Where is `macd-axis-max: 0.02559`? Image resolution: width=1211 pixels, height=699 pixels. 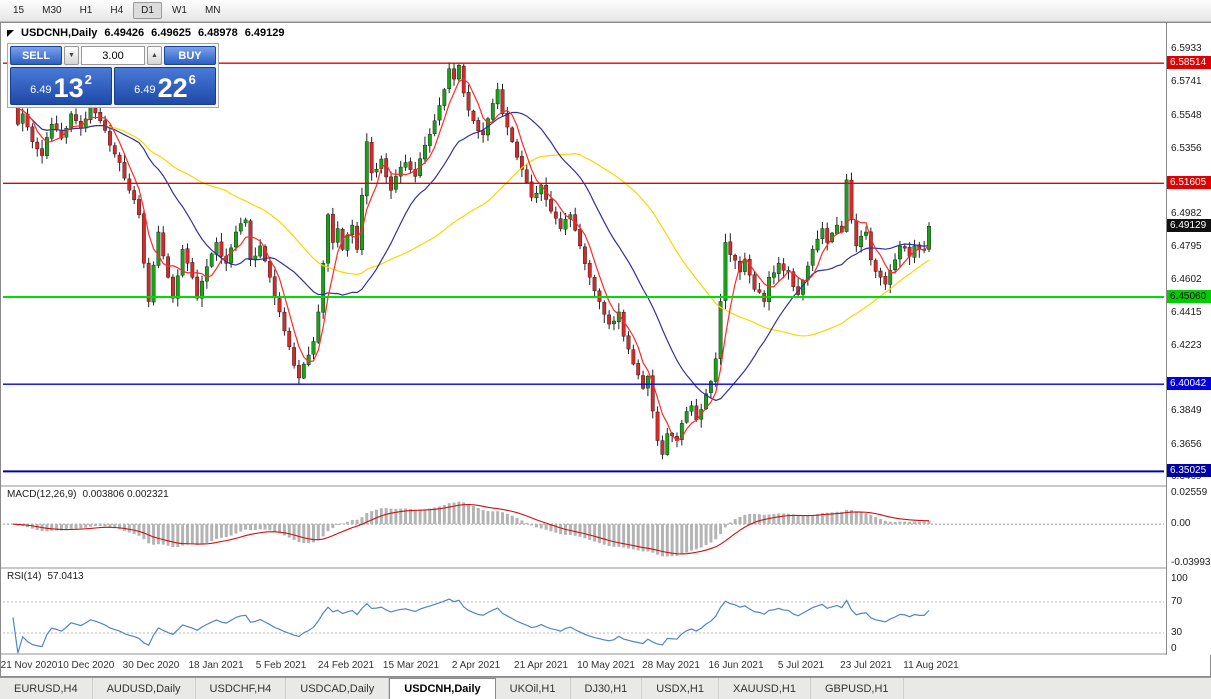 macd-axis-max: 0.02559 is located at coordinates (1189, 492).